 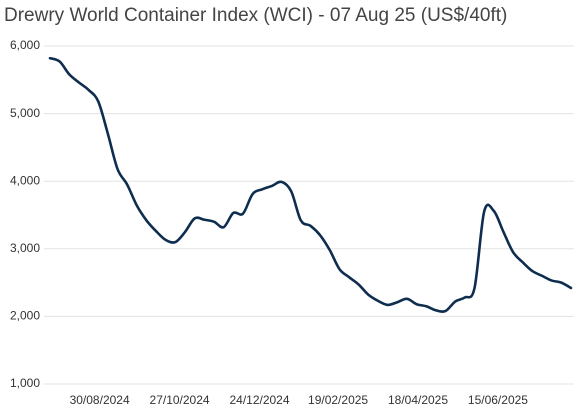 I want to click on y-tick-label: 5,000, so click(x=25, y=113).